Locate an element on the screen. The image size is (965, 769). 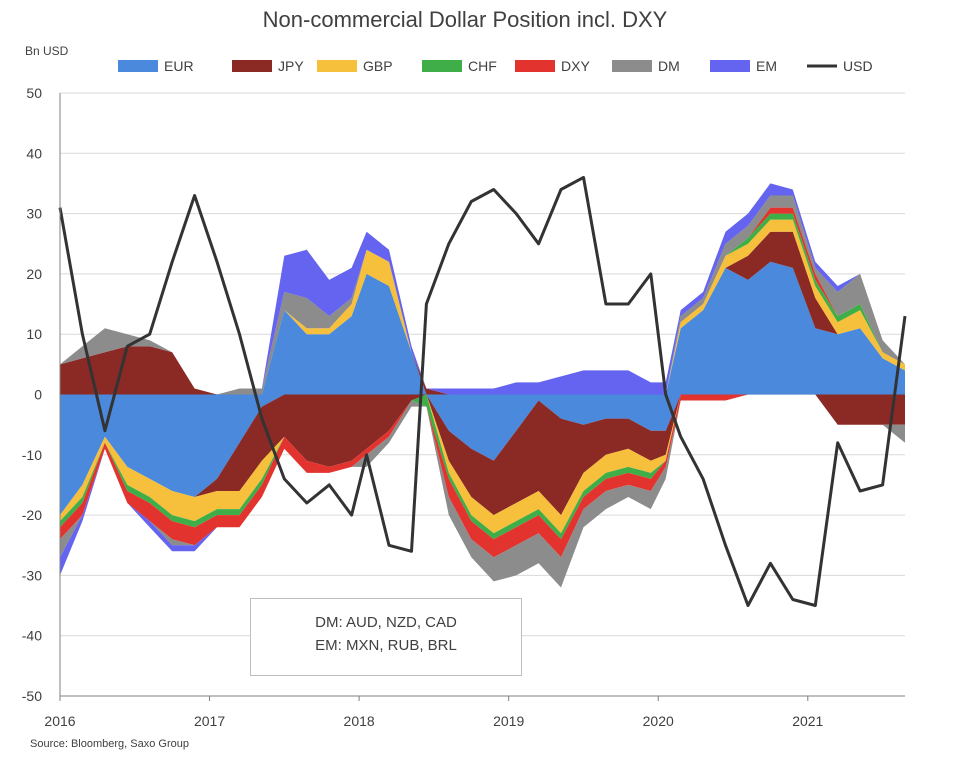
legend-swatch-dxy is located at coordinates (535, 66).